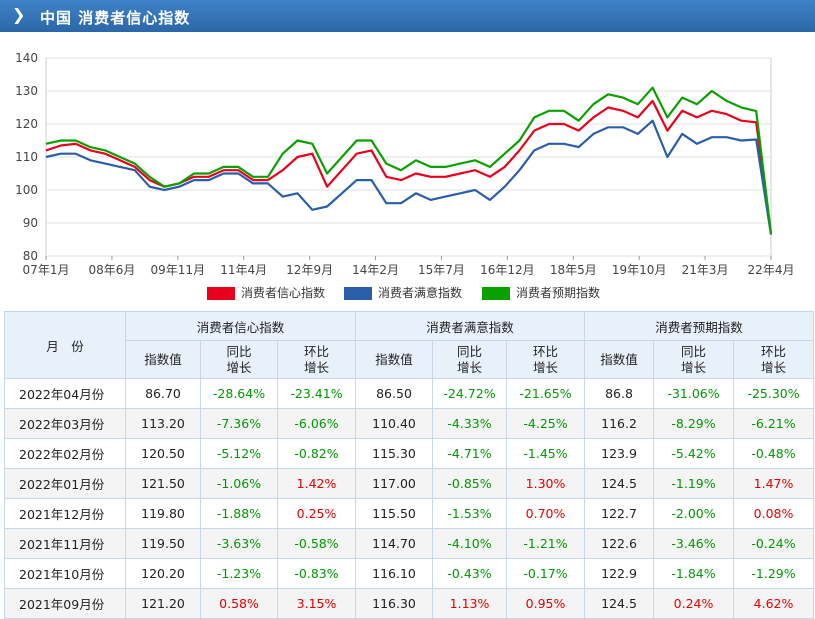 Image resolution: width=815 pixels, height=619 pixels. I want to click on legend-item-confidence: 消费者信心指数, so click(266, 293).